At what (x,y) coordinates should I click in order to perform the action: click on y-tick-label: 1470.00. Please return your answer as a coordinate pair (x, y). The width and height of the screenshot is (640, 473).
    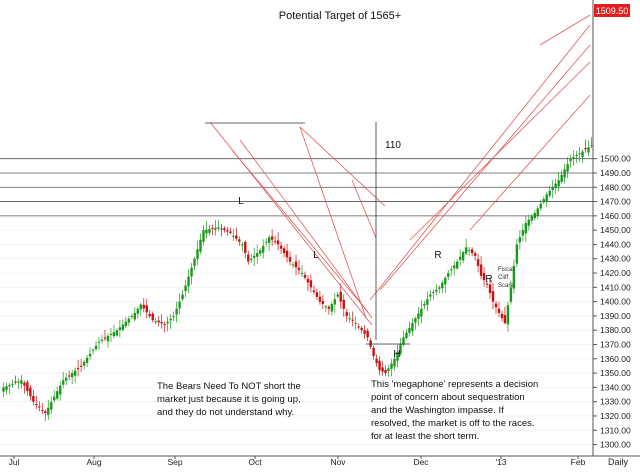
    Looking at the image, I should click on (615, 202).